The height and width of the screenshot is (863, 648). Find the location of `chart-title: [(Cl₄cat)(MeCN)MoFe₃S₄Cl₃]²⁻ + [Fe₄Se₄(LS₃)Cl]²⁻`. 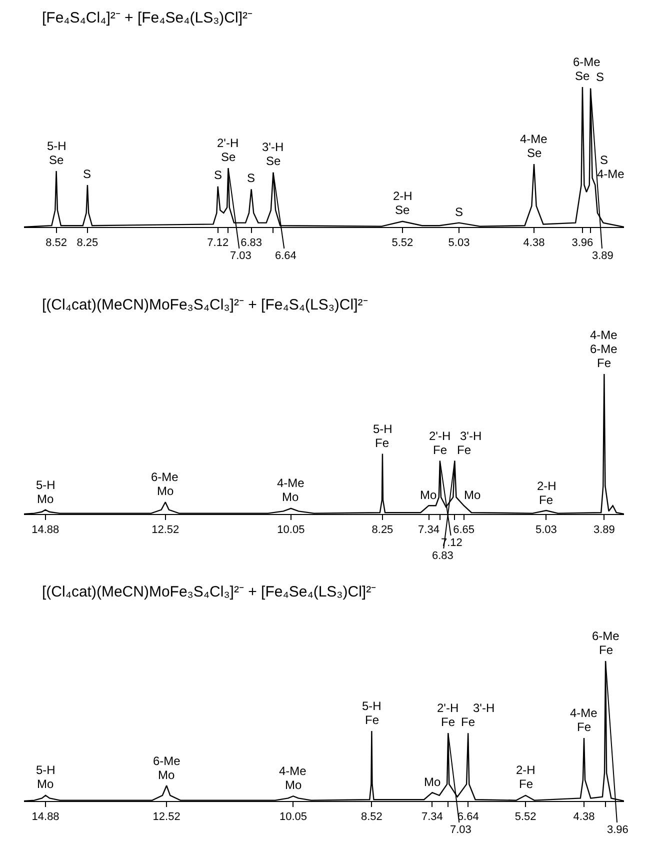

chart-title: [(Cl₄cat)(MeCN)MoFe₃S₄Cl₃]²⁻ + [Fe₄Se₄(LS₃)Cl]²⁻ is located at coordinates (209, 592).